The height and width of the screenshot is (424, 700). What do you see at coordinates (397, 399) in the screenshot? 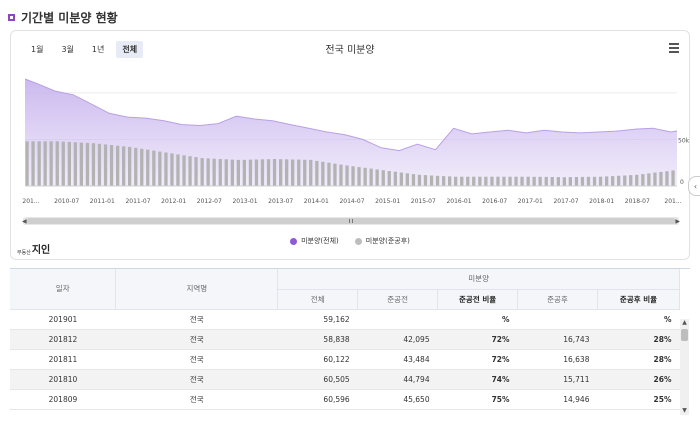
I see `cell-before: 45,650` at bounding box center [397, 399].